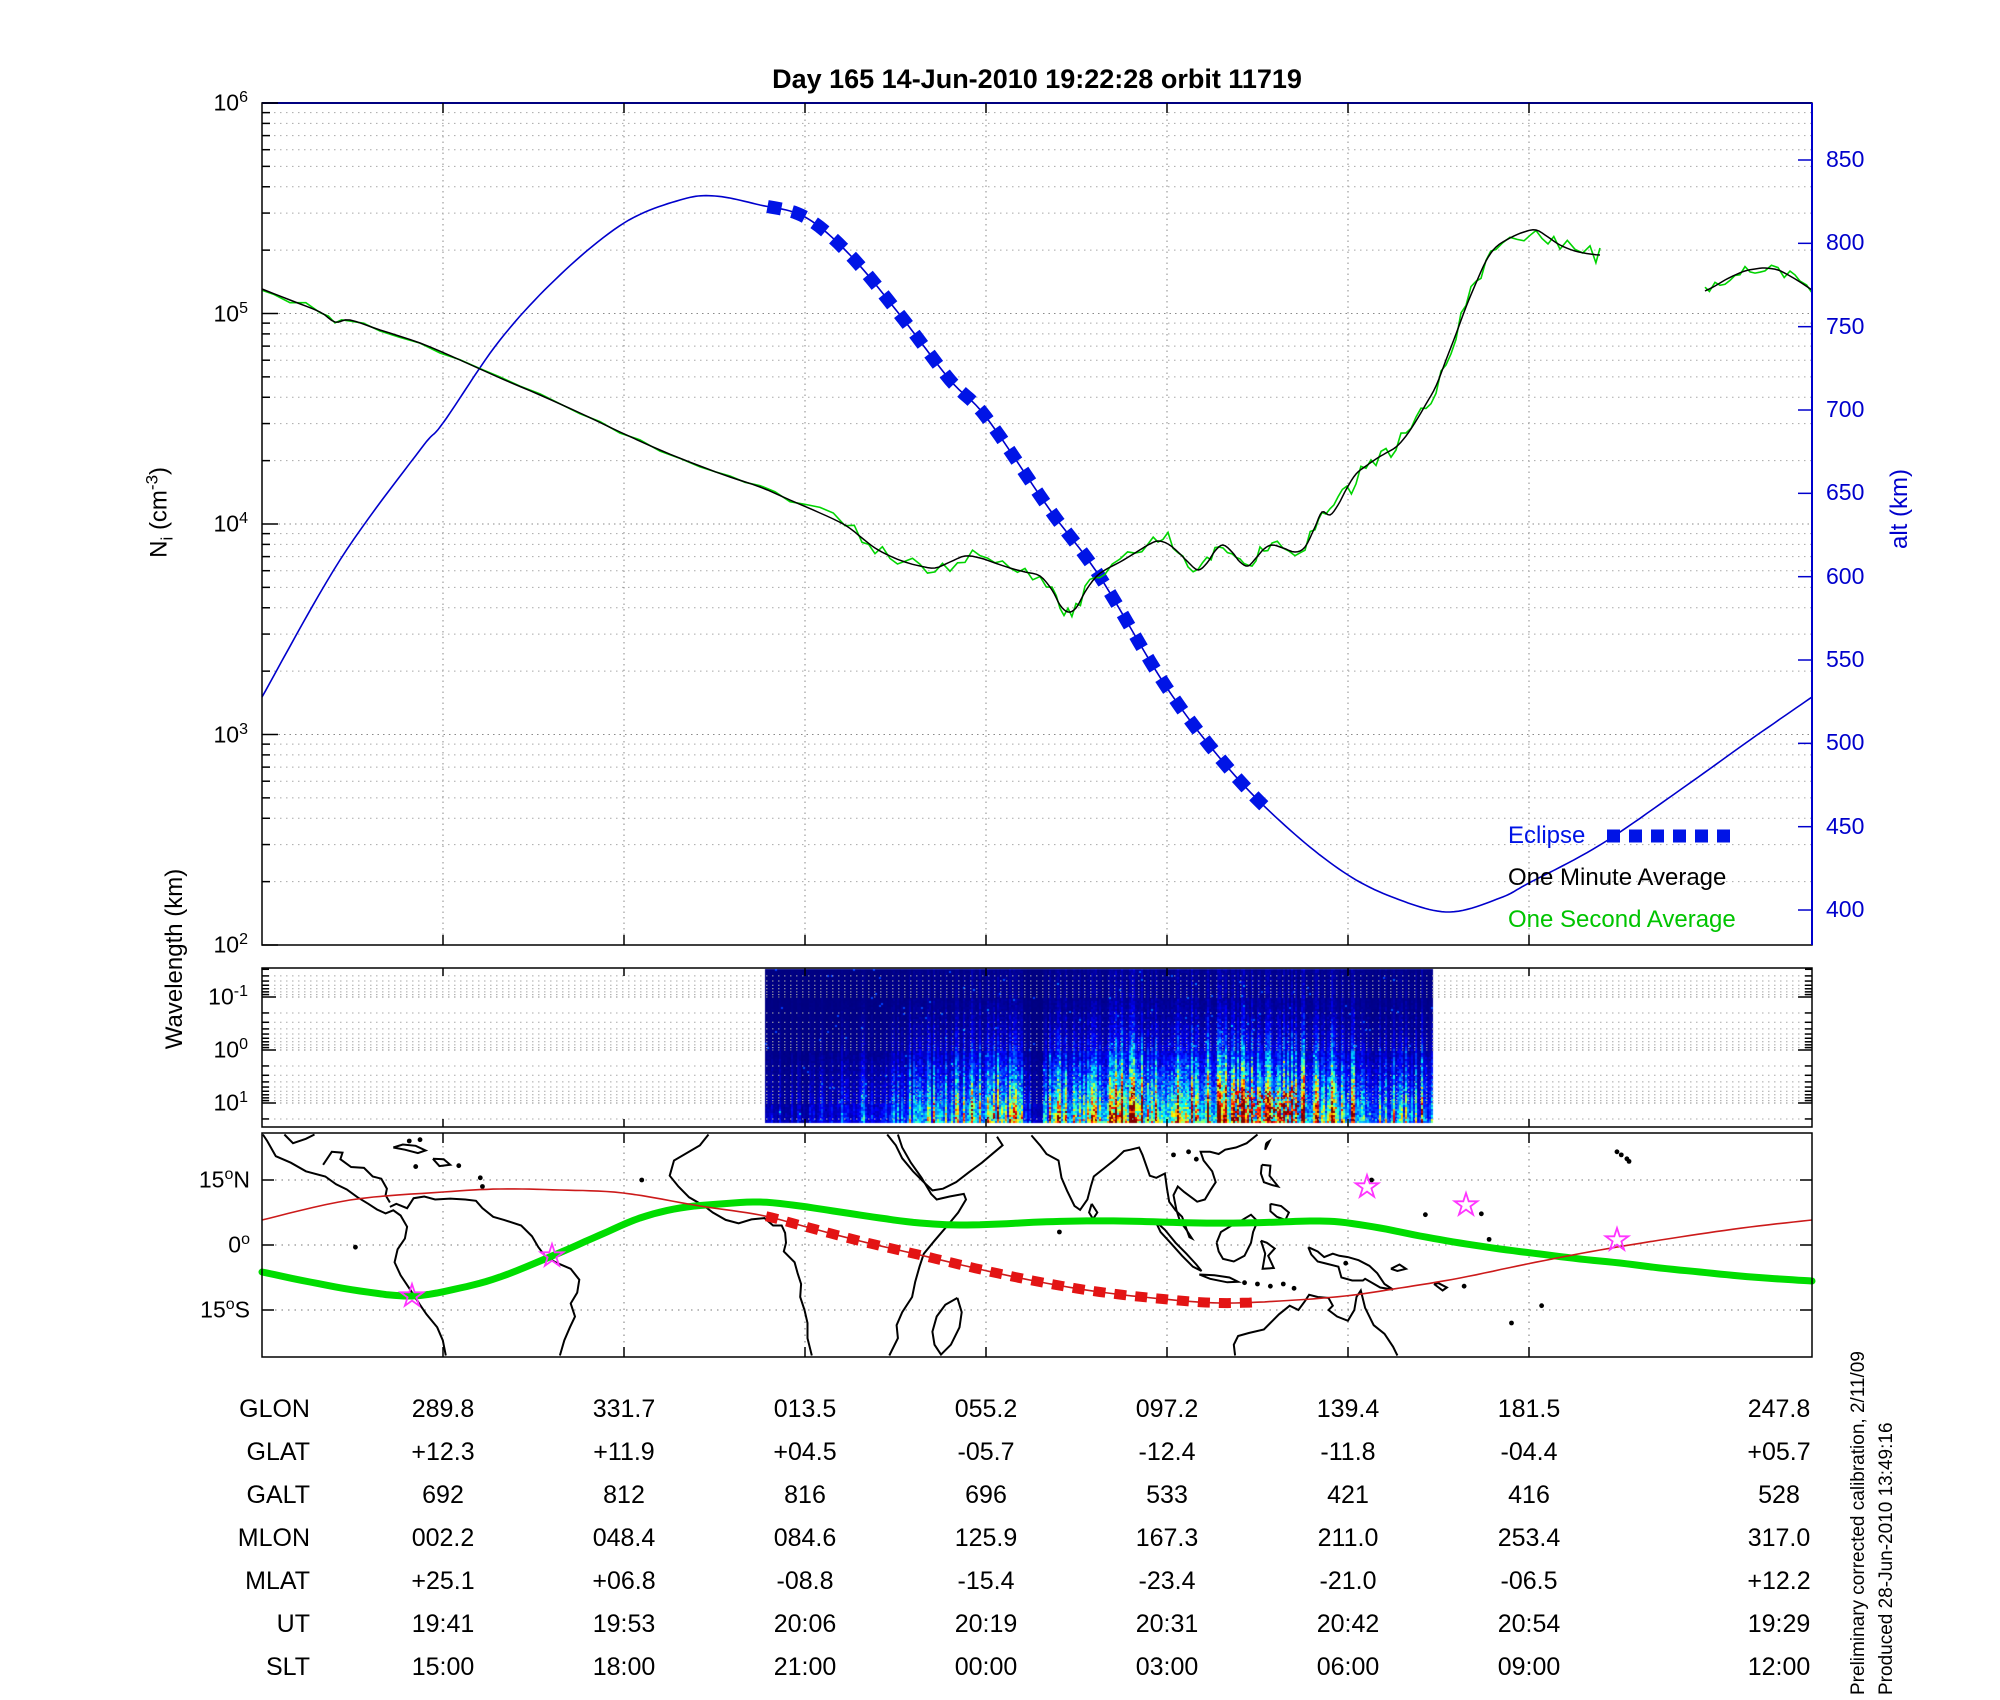  Describe the element at coordinates (1617, 877) in the screenshot. I see `legend-one-minute-label: One Minute Average` at that location.